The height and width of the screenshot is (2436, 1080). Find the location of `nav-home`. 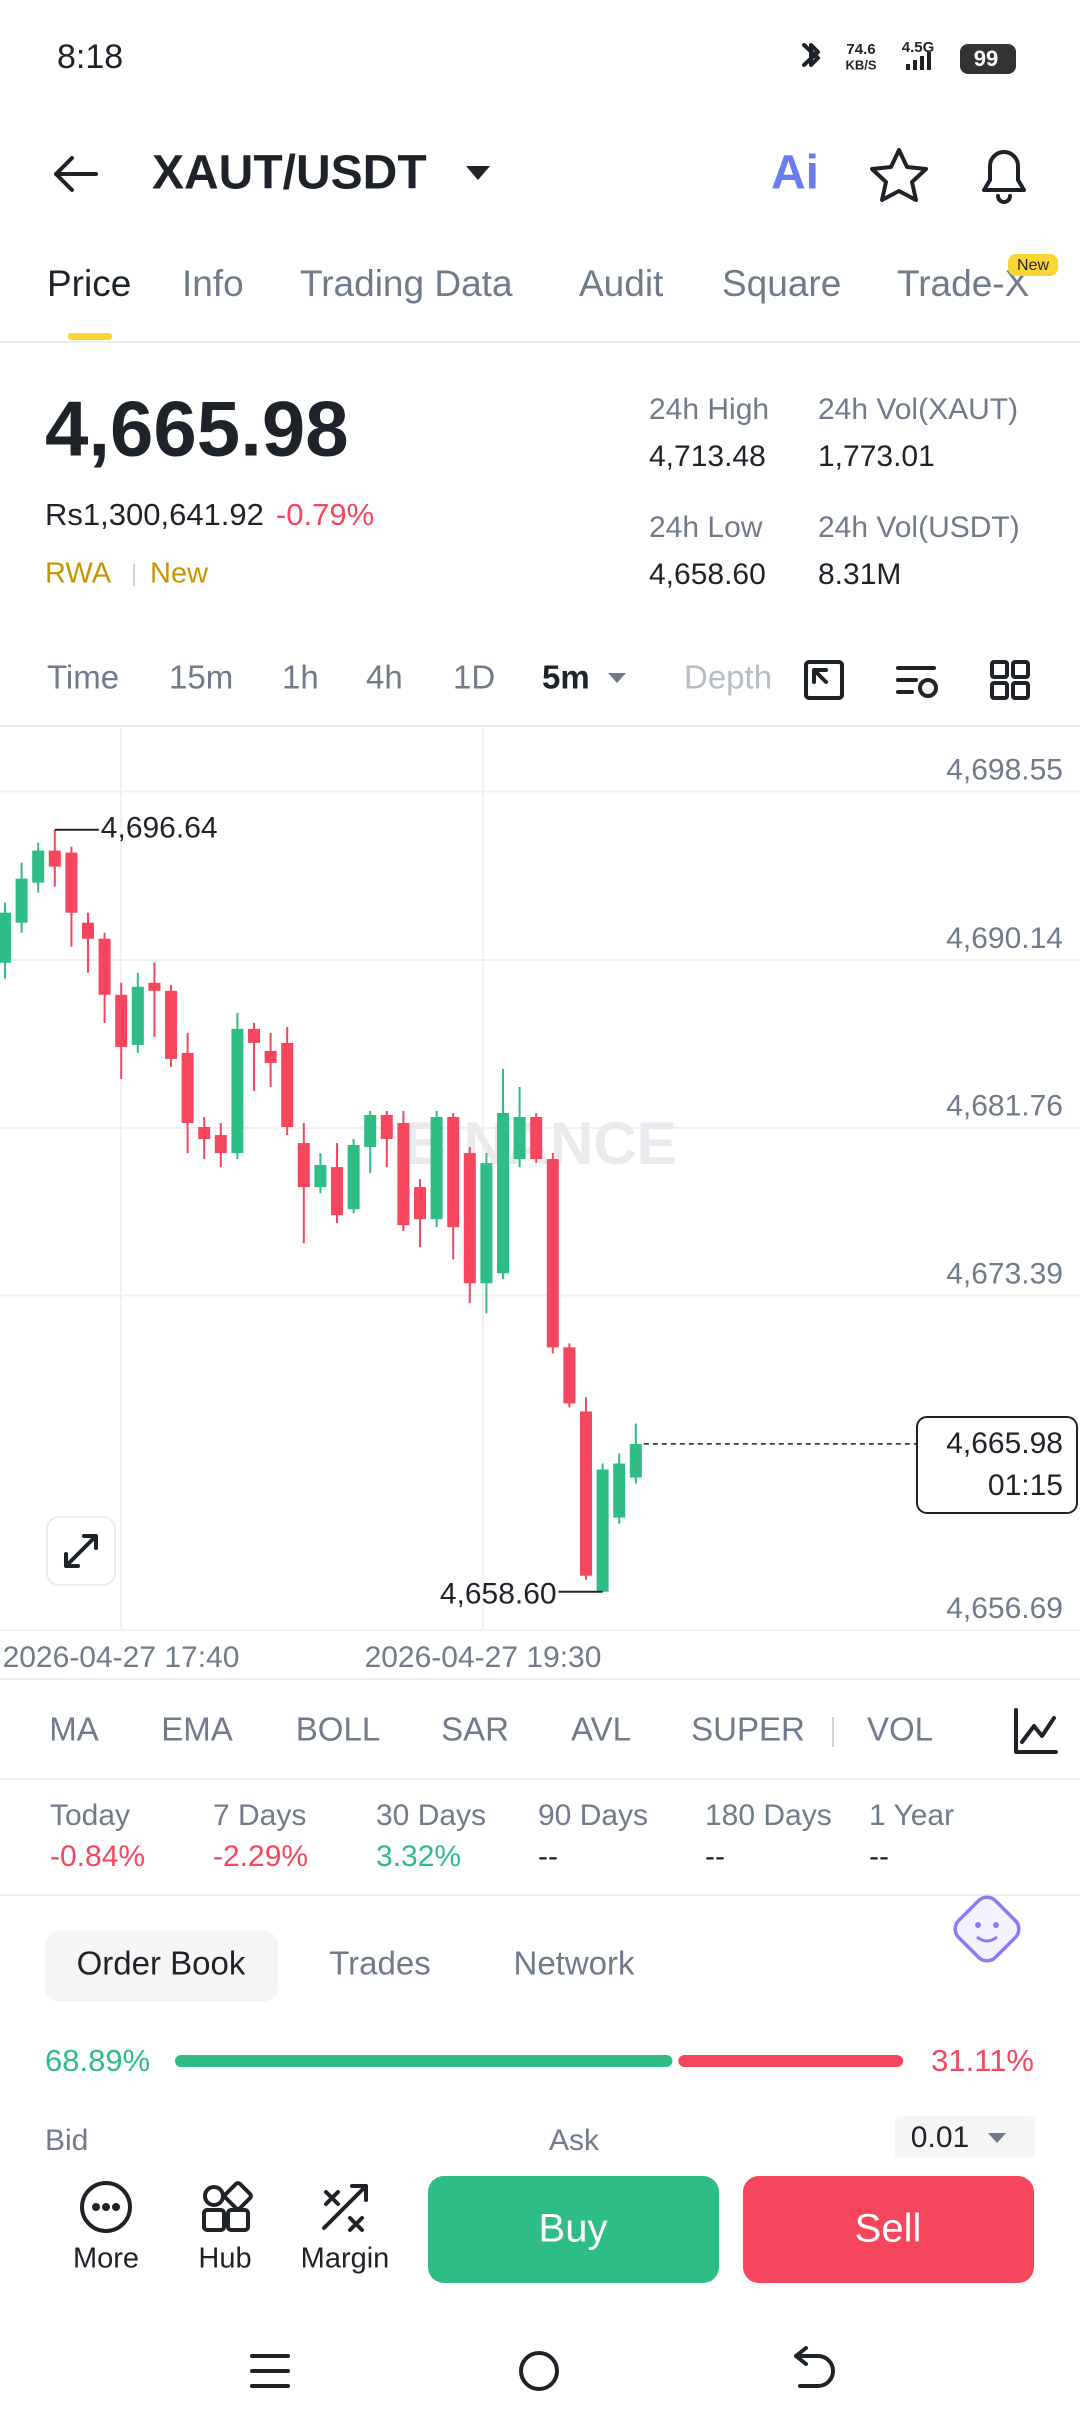

nav-home is located at coordinates (539, 2371).